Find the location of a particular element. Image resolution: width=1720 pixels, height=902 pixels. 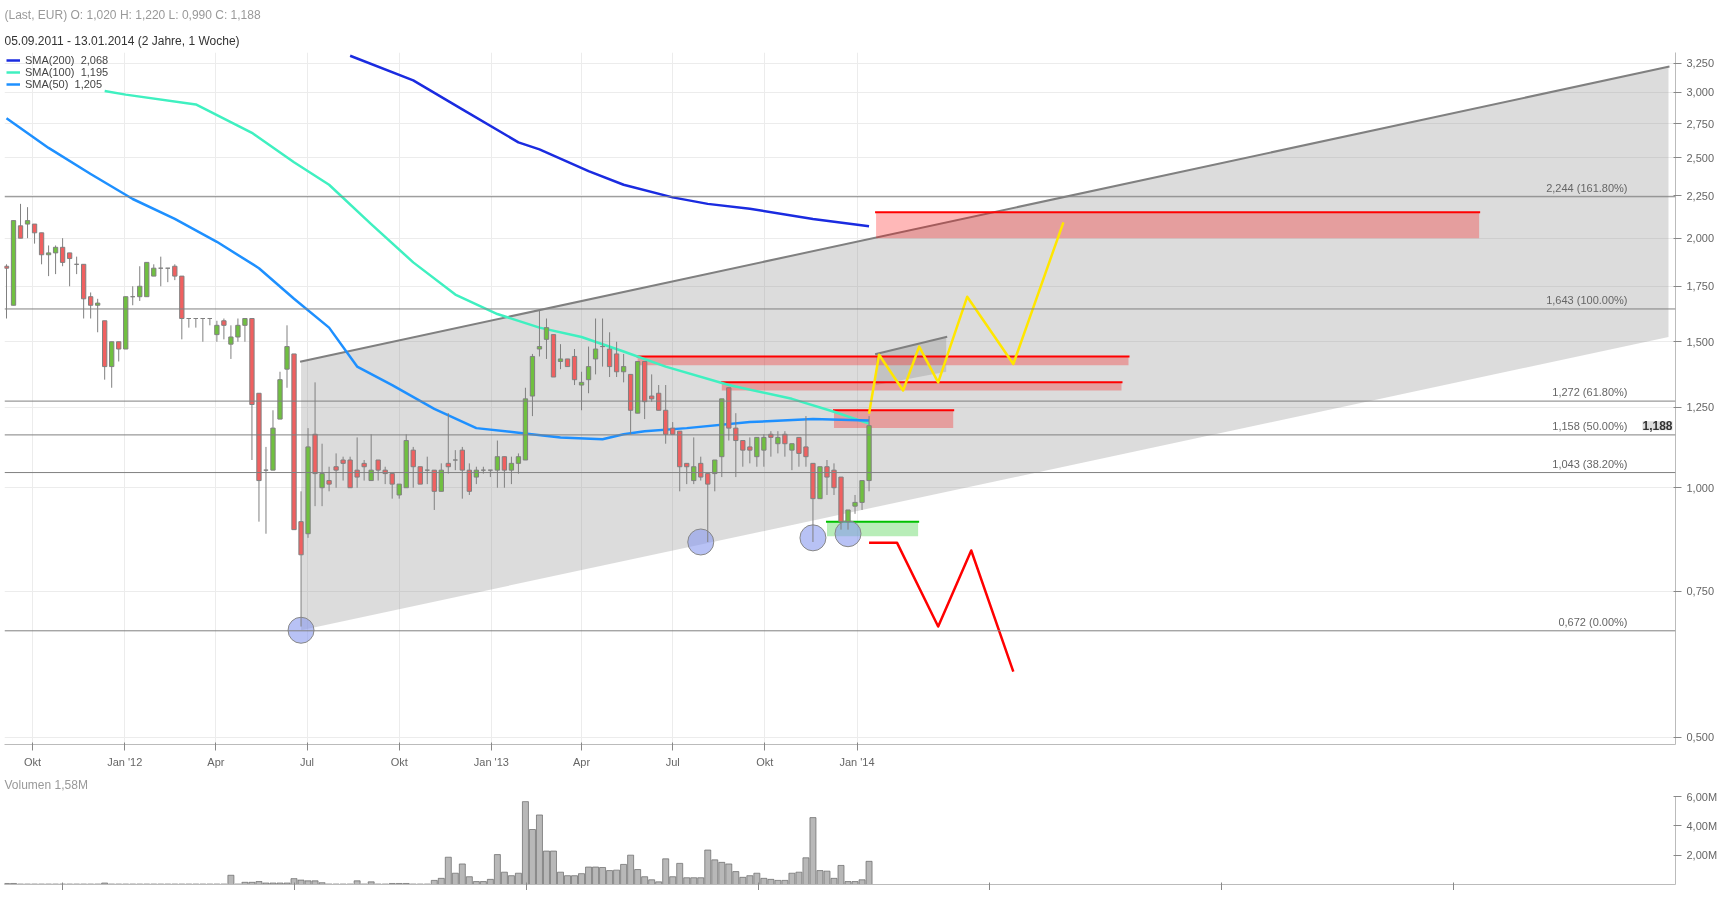

ref-line-label: 2,244 (161.80%) is located at coordinates (1587, 187).